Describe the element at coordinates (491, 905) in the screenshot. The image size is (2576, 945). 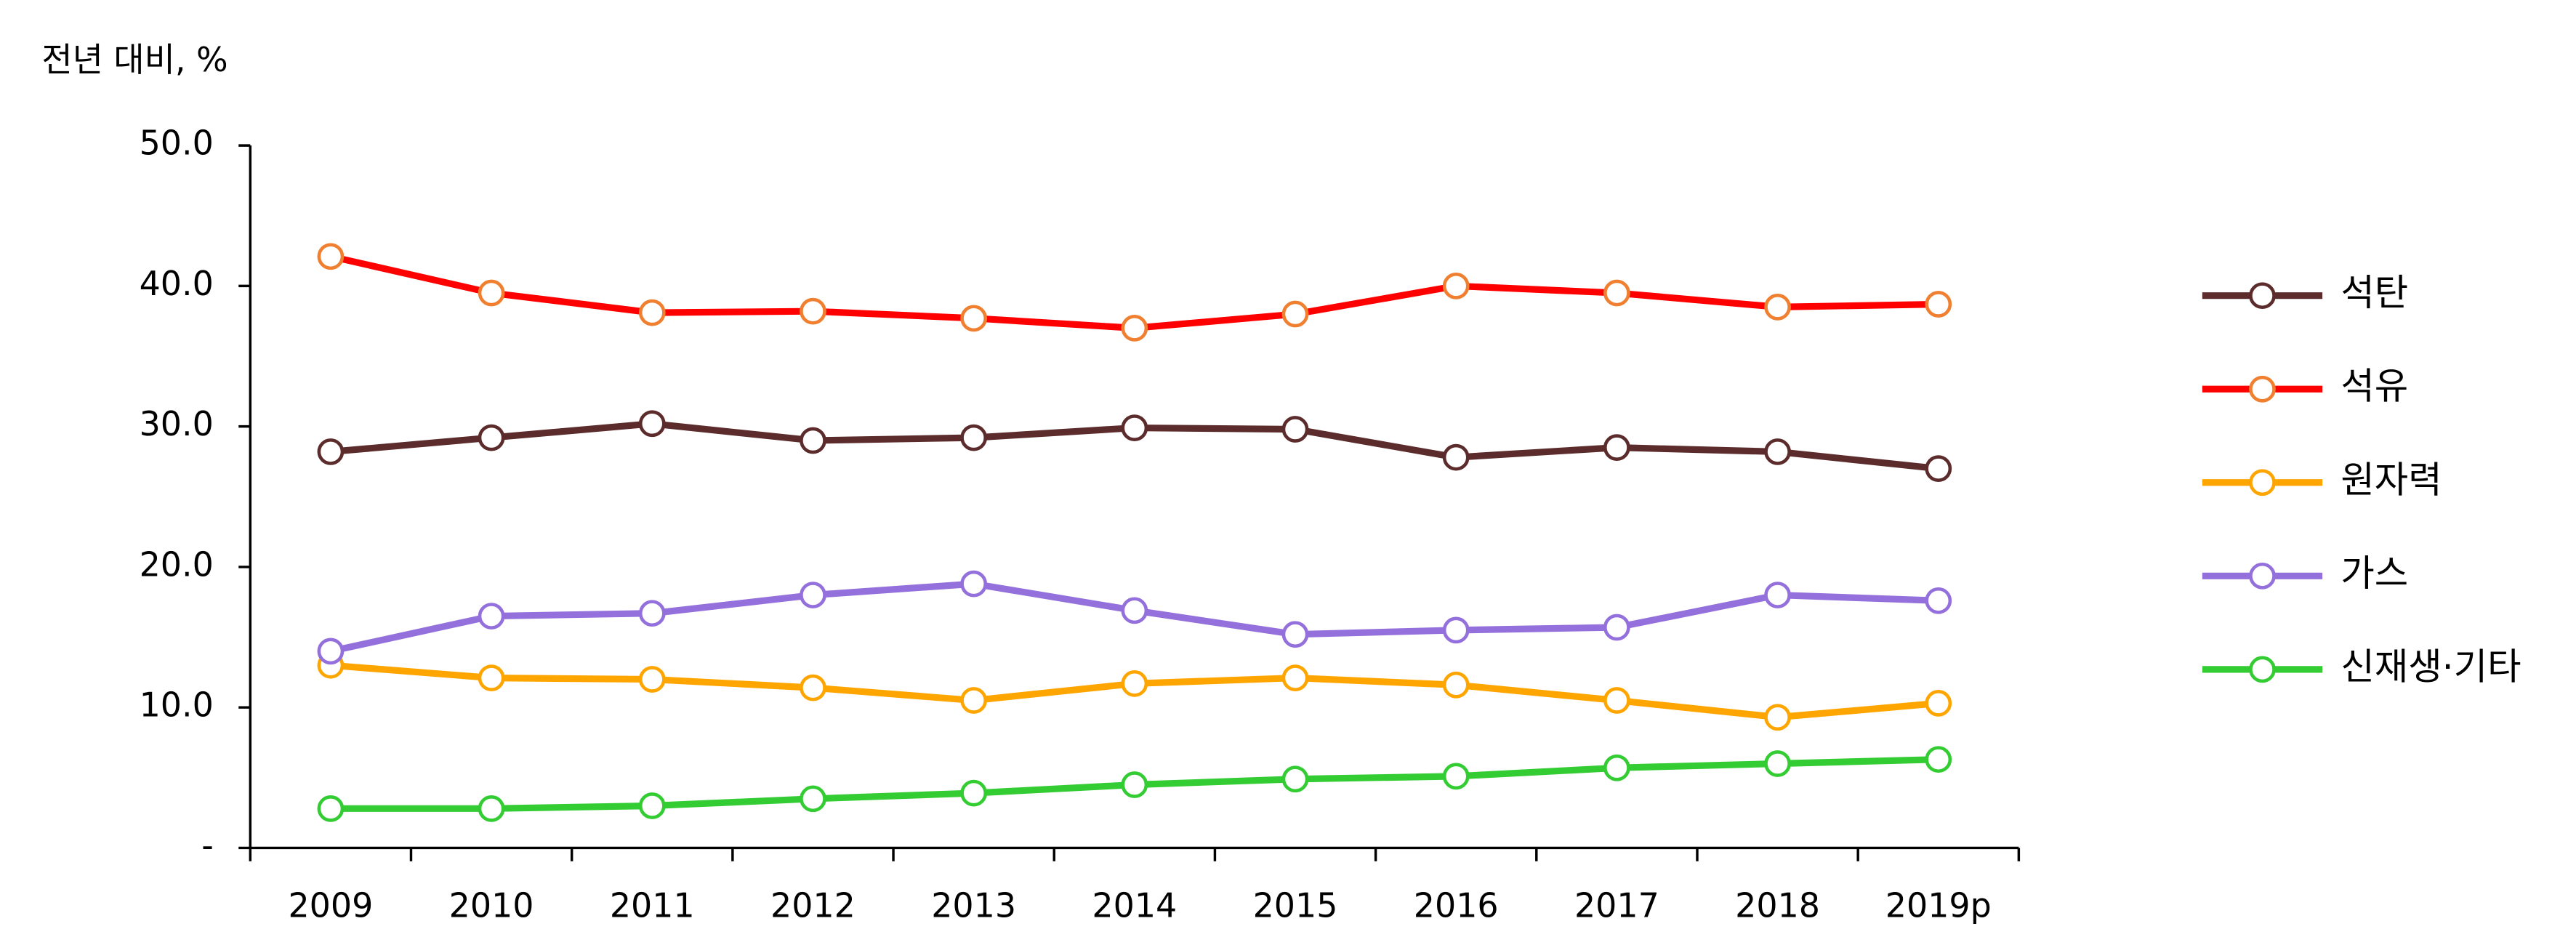
I see `x-tick-label: 2010` at that location.